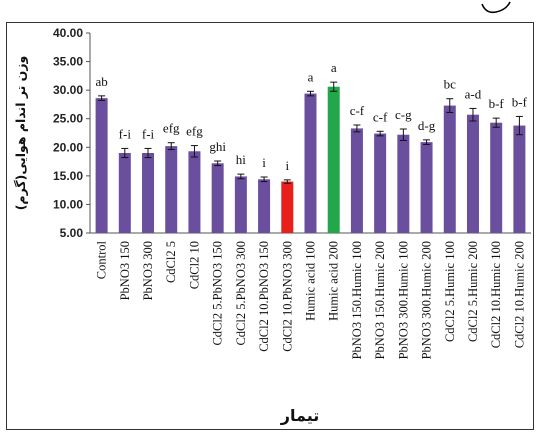  I want to click on category-label: CdCl2 5.Humic 200, so click(473, 291).